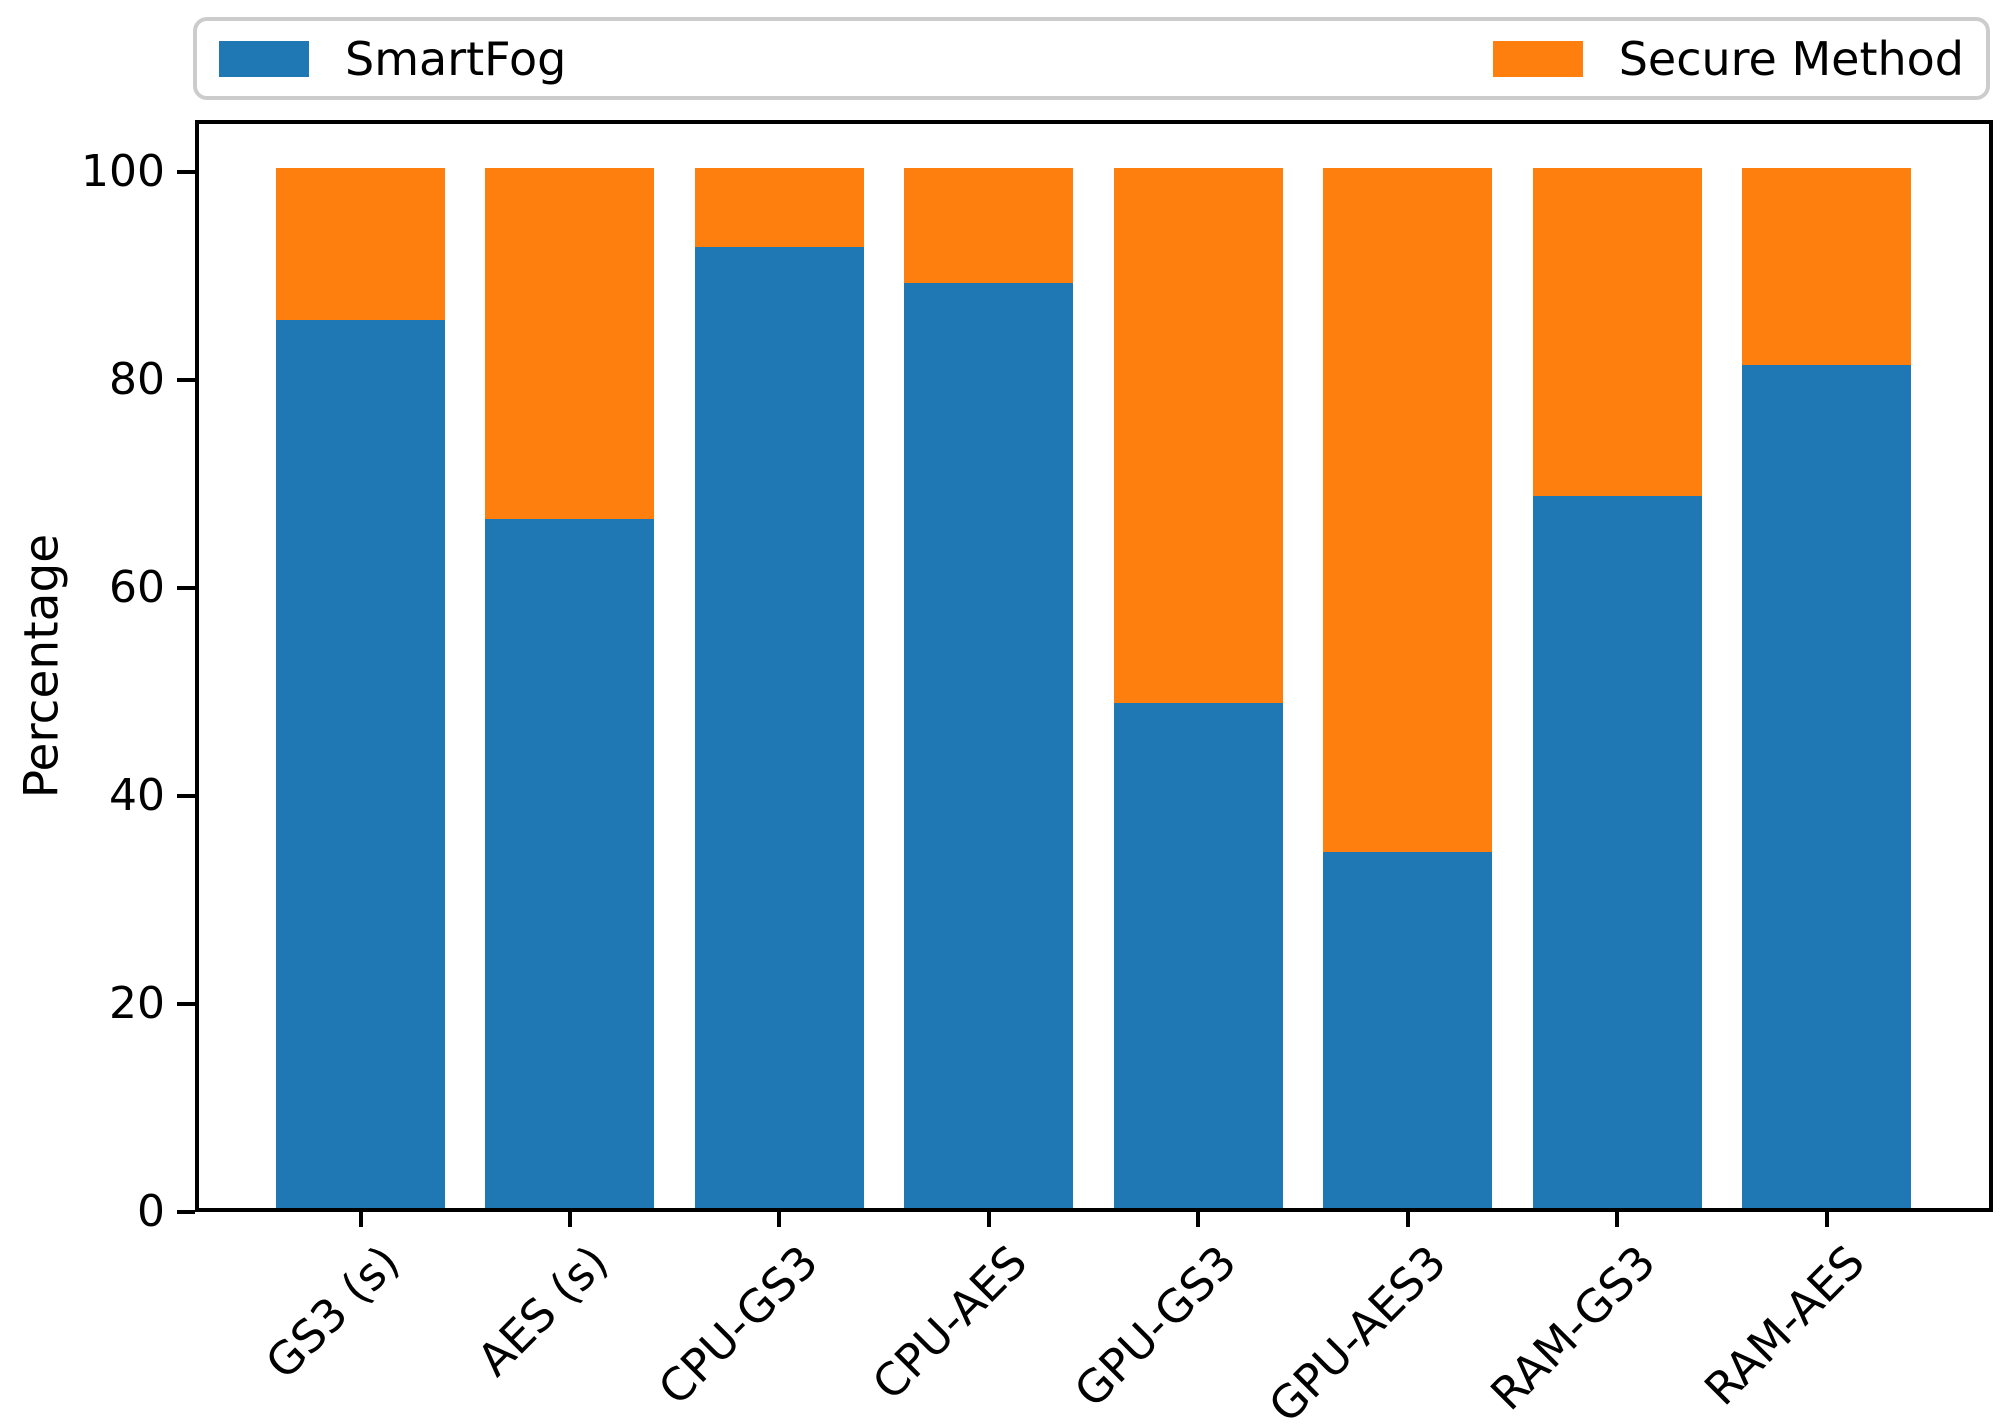  I want to click on y-tick-label-60: 60, so click(137, 588).